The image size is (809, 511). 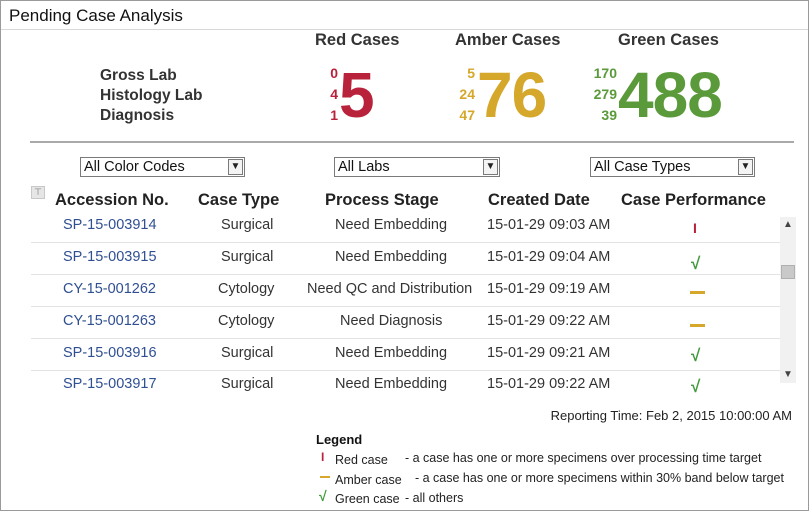 What do you see at coordinates (134, 167) in the screenshot?
I see `color-code-filter-value: All Color Codes` at bounding box center [134, 167].